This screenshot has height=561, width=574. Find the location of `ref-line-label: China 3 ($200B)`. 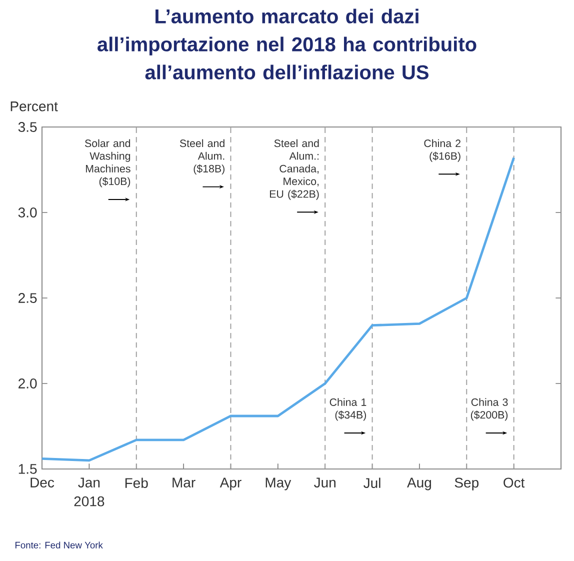

ref-line-label: China 3 ($200B) is located at coordinates (489, 409).